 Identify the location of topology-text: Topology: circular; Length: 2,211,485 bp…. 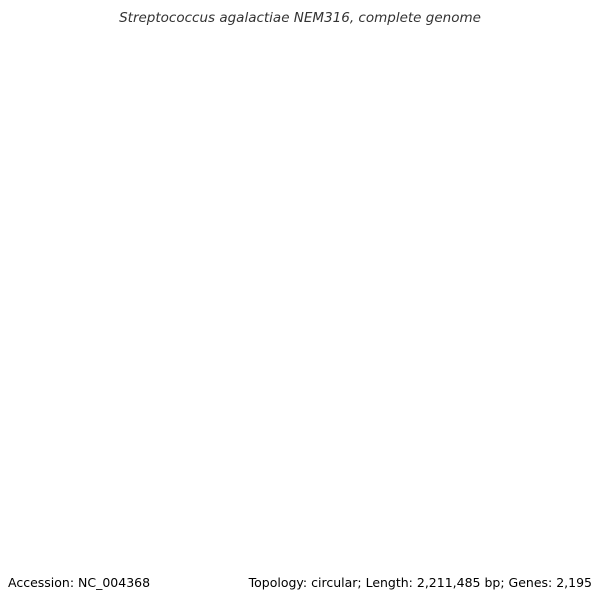
(420, 582).